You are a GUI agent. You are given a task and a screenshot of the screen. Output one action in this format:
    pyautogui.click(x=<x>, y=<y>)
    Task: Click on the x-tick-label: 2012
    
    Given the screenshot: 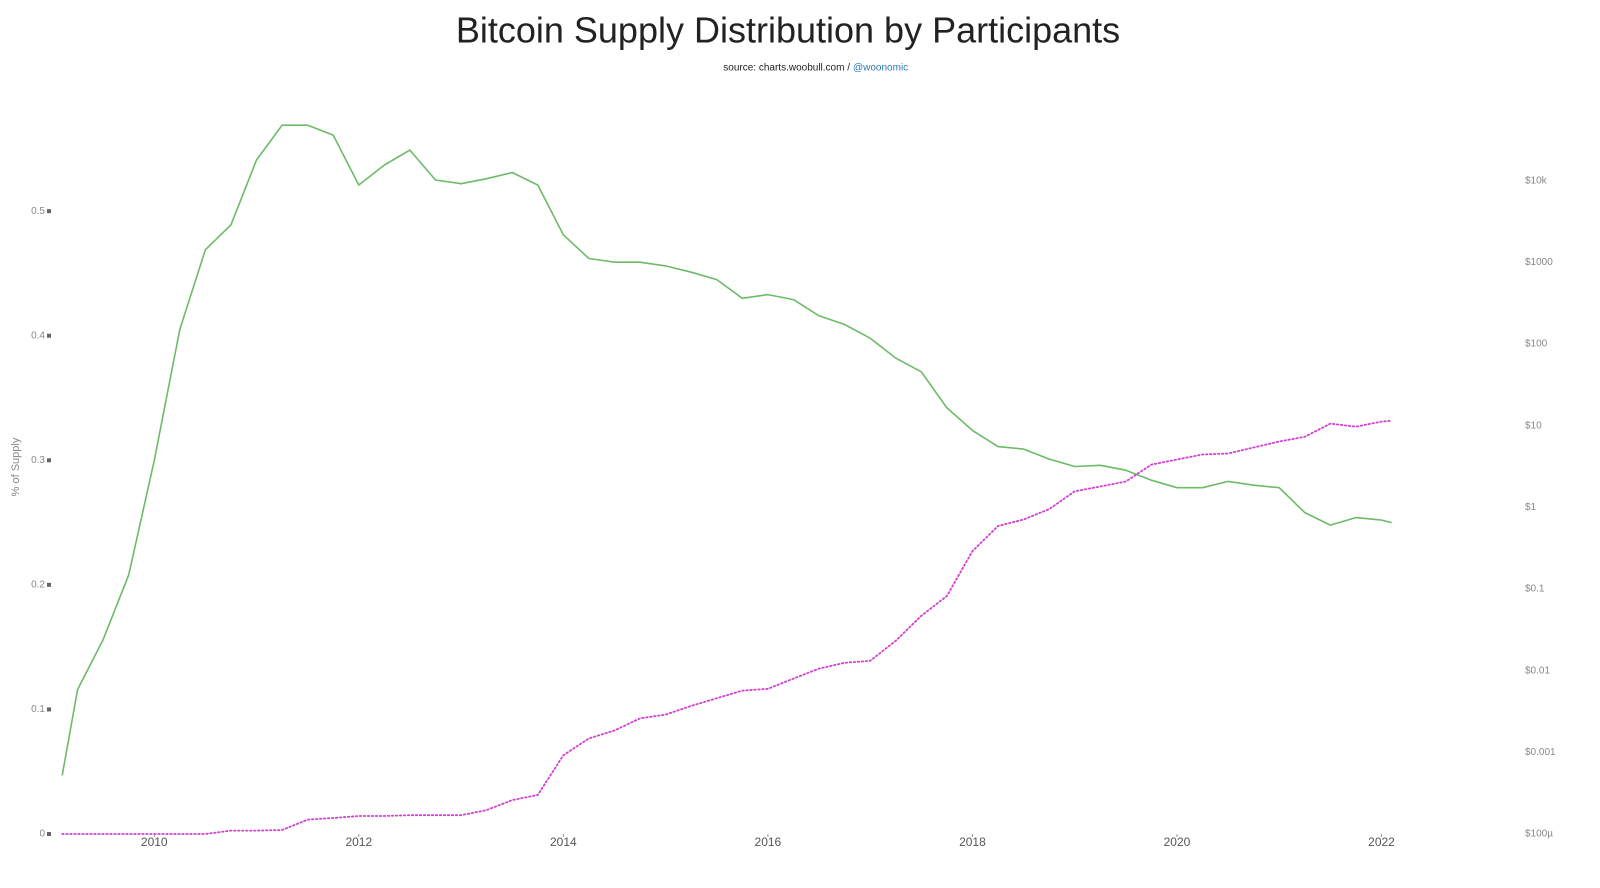 What is the action you would take?
    pyautogui.click(x=358, y=842)
    